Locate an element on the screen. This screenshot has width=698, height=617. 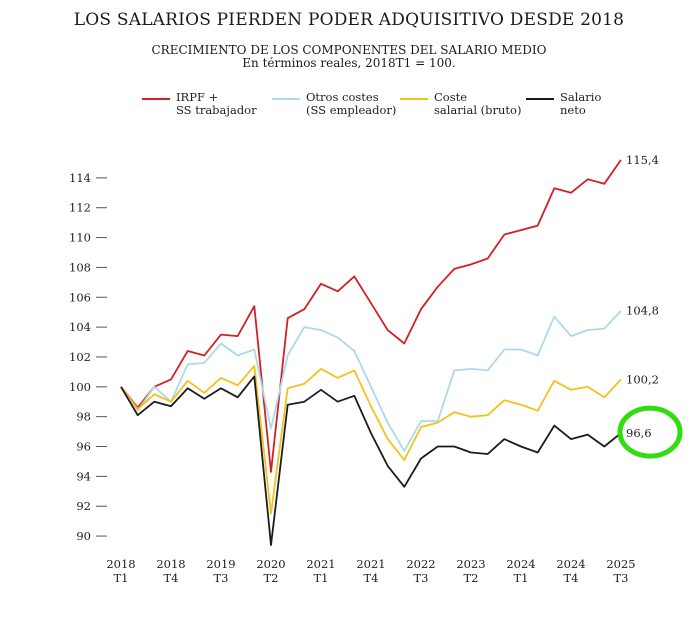
x-tick-label-6-year: 2022 is located at coordinates (420, 564).